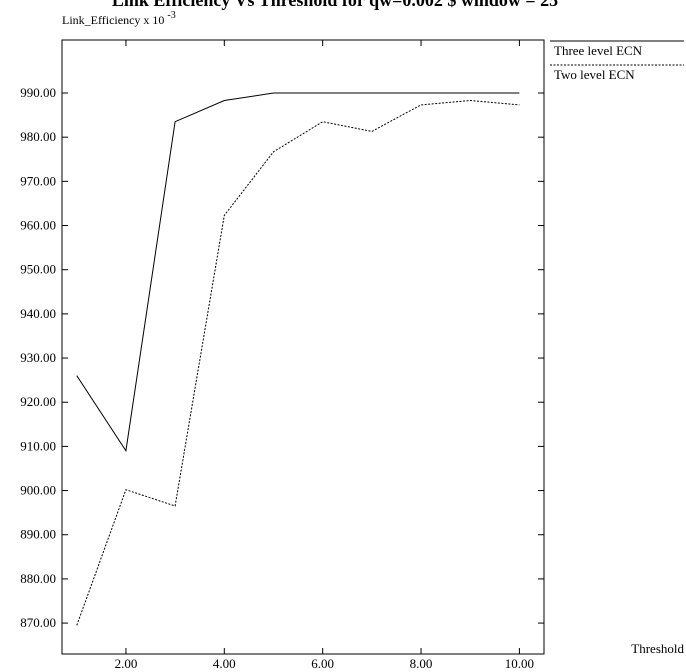 The height and width of the screenshot is (672, 686). Describe the element at coordinates (38, 136) in the screenshot. I see `y-tick-label: 980.00` at that location.